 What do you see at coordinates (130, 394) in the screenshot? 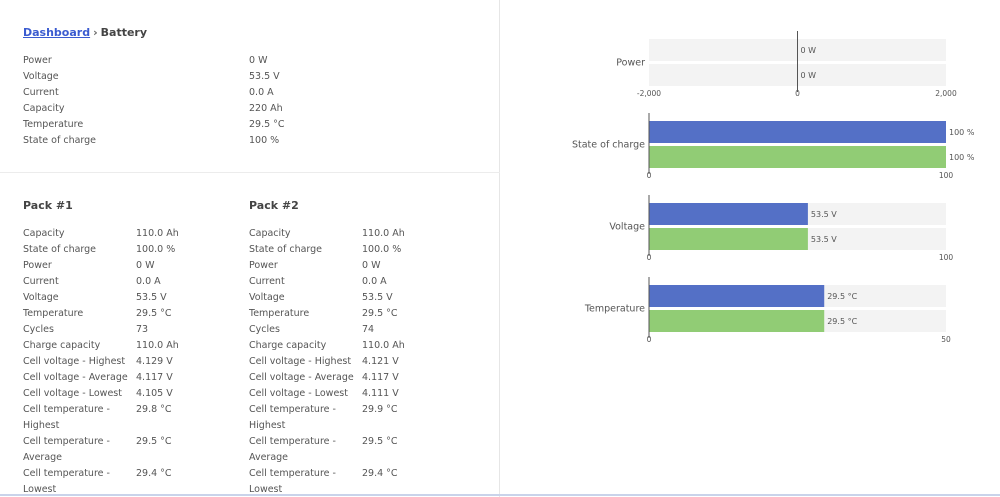
I see `pack-row: Cell voltage - Lowest 4.105 V` at bounding box center [130, 394].